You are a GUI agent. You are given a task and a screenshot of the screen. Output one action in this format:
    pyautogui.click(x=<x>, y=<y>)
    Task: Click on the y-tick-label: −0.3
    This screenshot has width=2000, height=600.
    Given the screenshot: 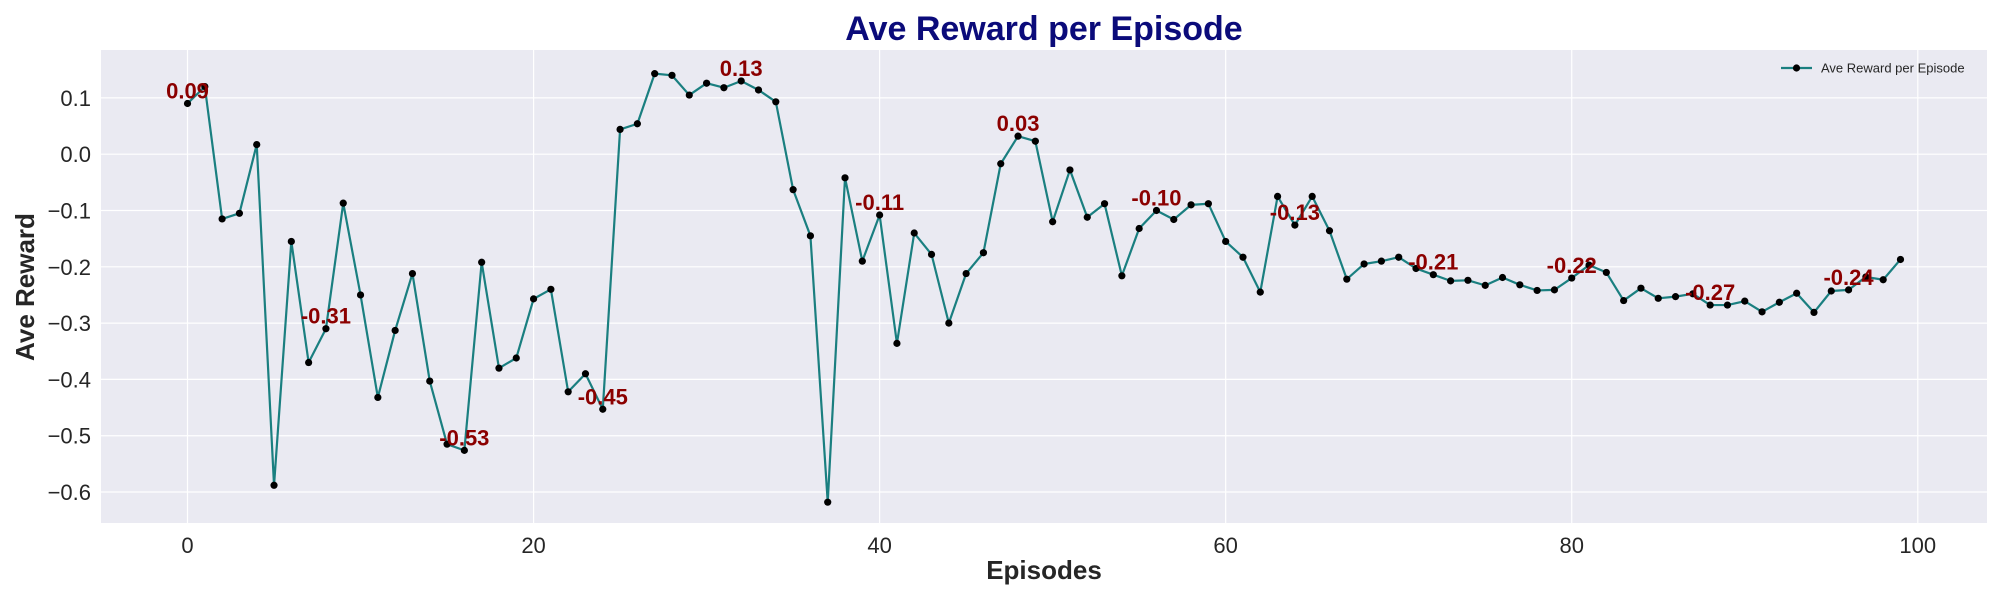 What is the action you would take?
    pyautogui.click(x=69, y=323)
    